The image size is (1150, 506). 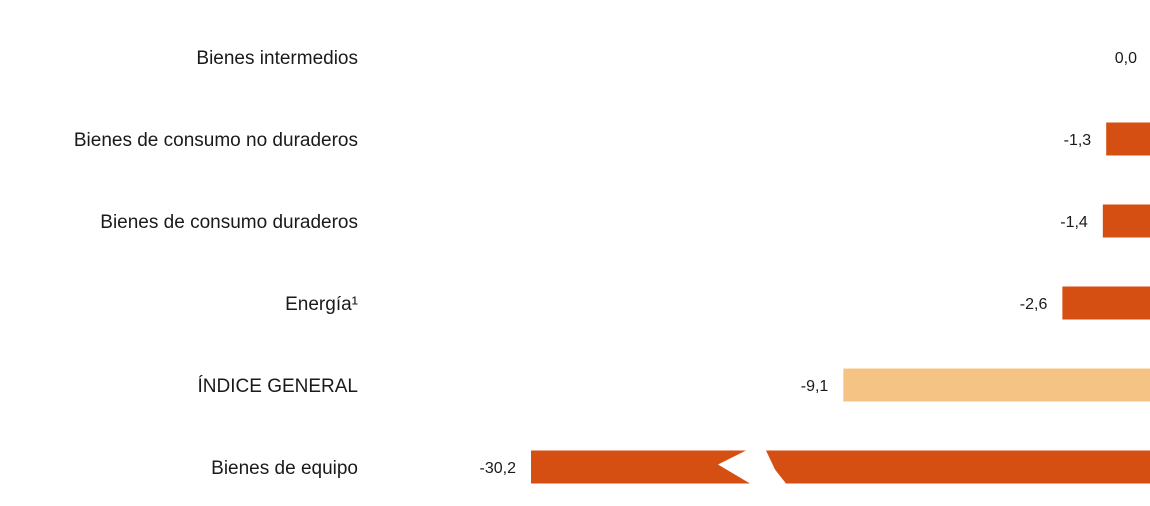 I want to click on bar-segment-left, so click(x=640, y=467).